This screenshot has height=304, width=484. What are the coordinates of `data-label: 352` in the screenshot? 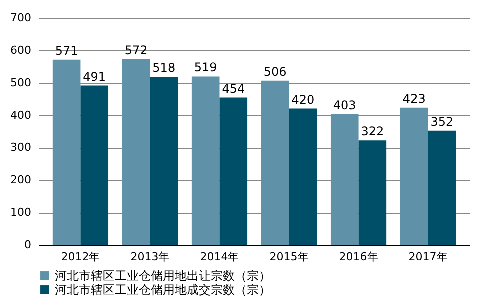 It's located at (442, 121).